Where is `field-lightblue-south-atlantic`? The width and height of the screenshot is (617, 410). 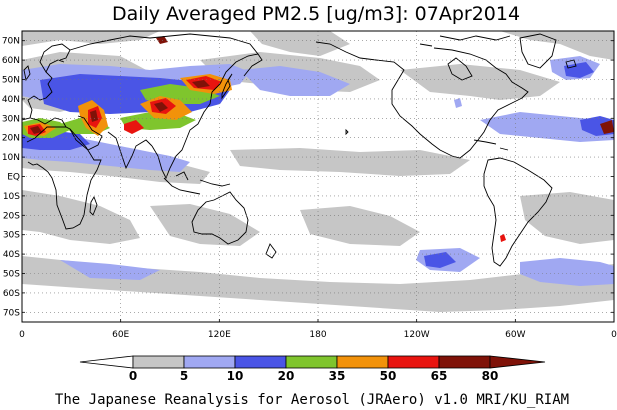
field-lightblue-south-atlantic is located at coordinates (567, 272).